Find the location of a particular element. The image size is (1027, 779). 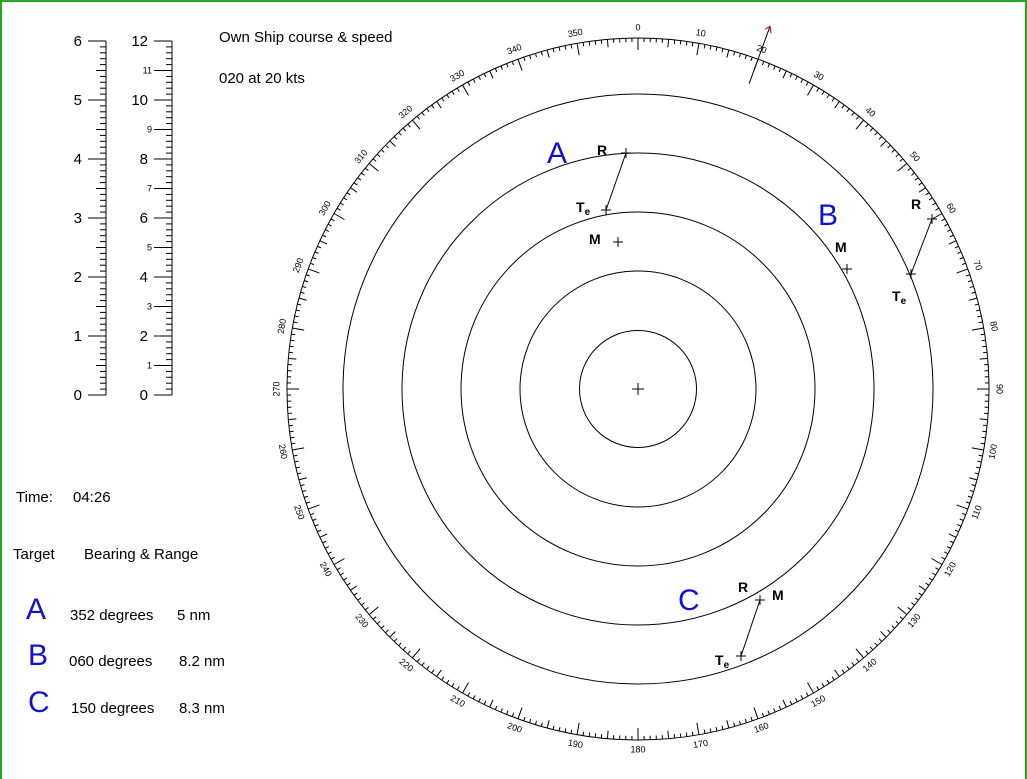

scale-label: 10 is located at coordinates (139, 100).